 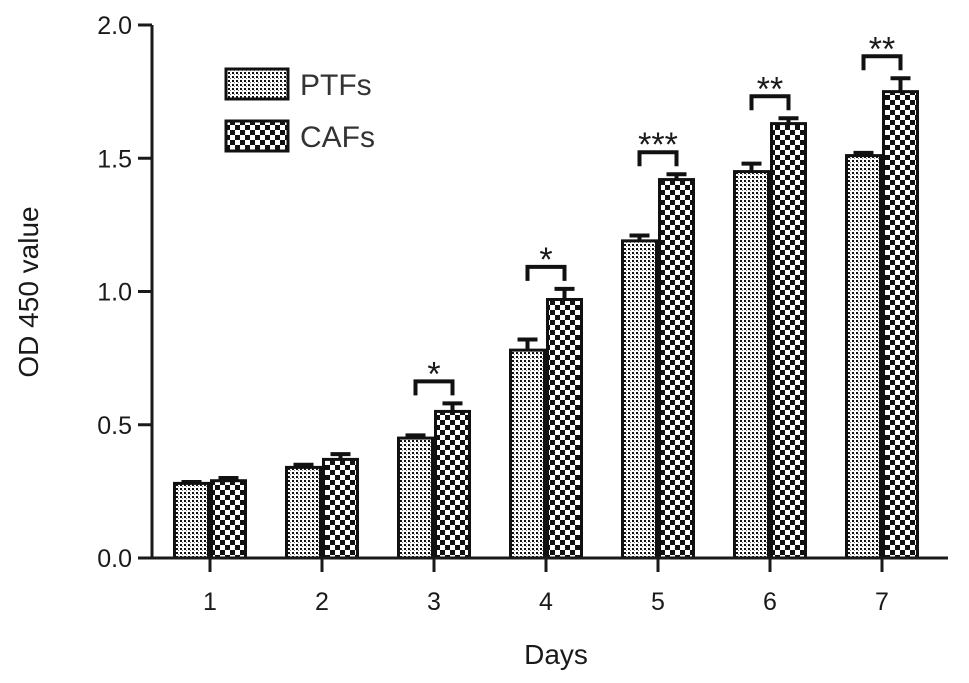 I want to click on x-tick-label: 4, so click(x=546, y=602).